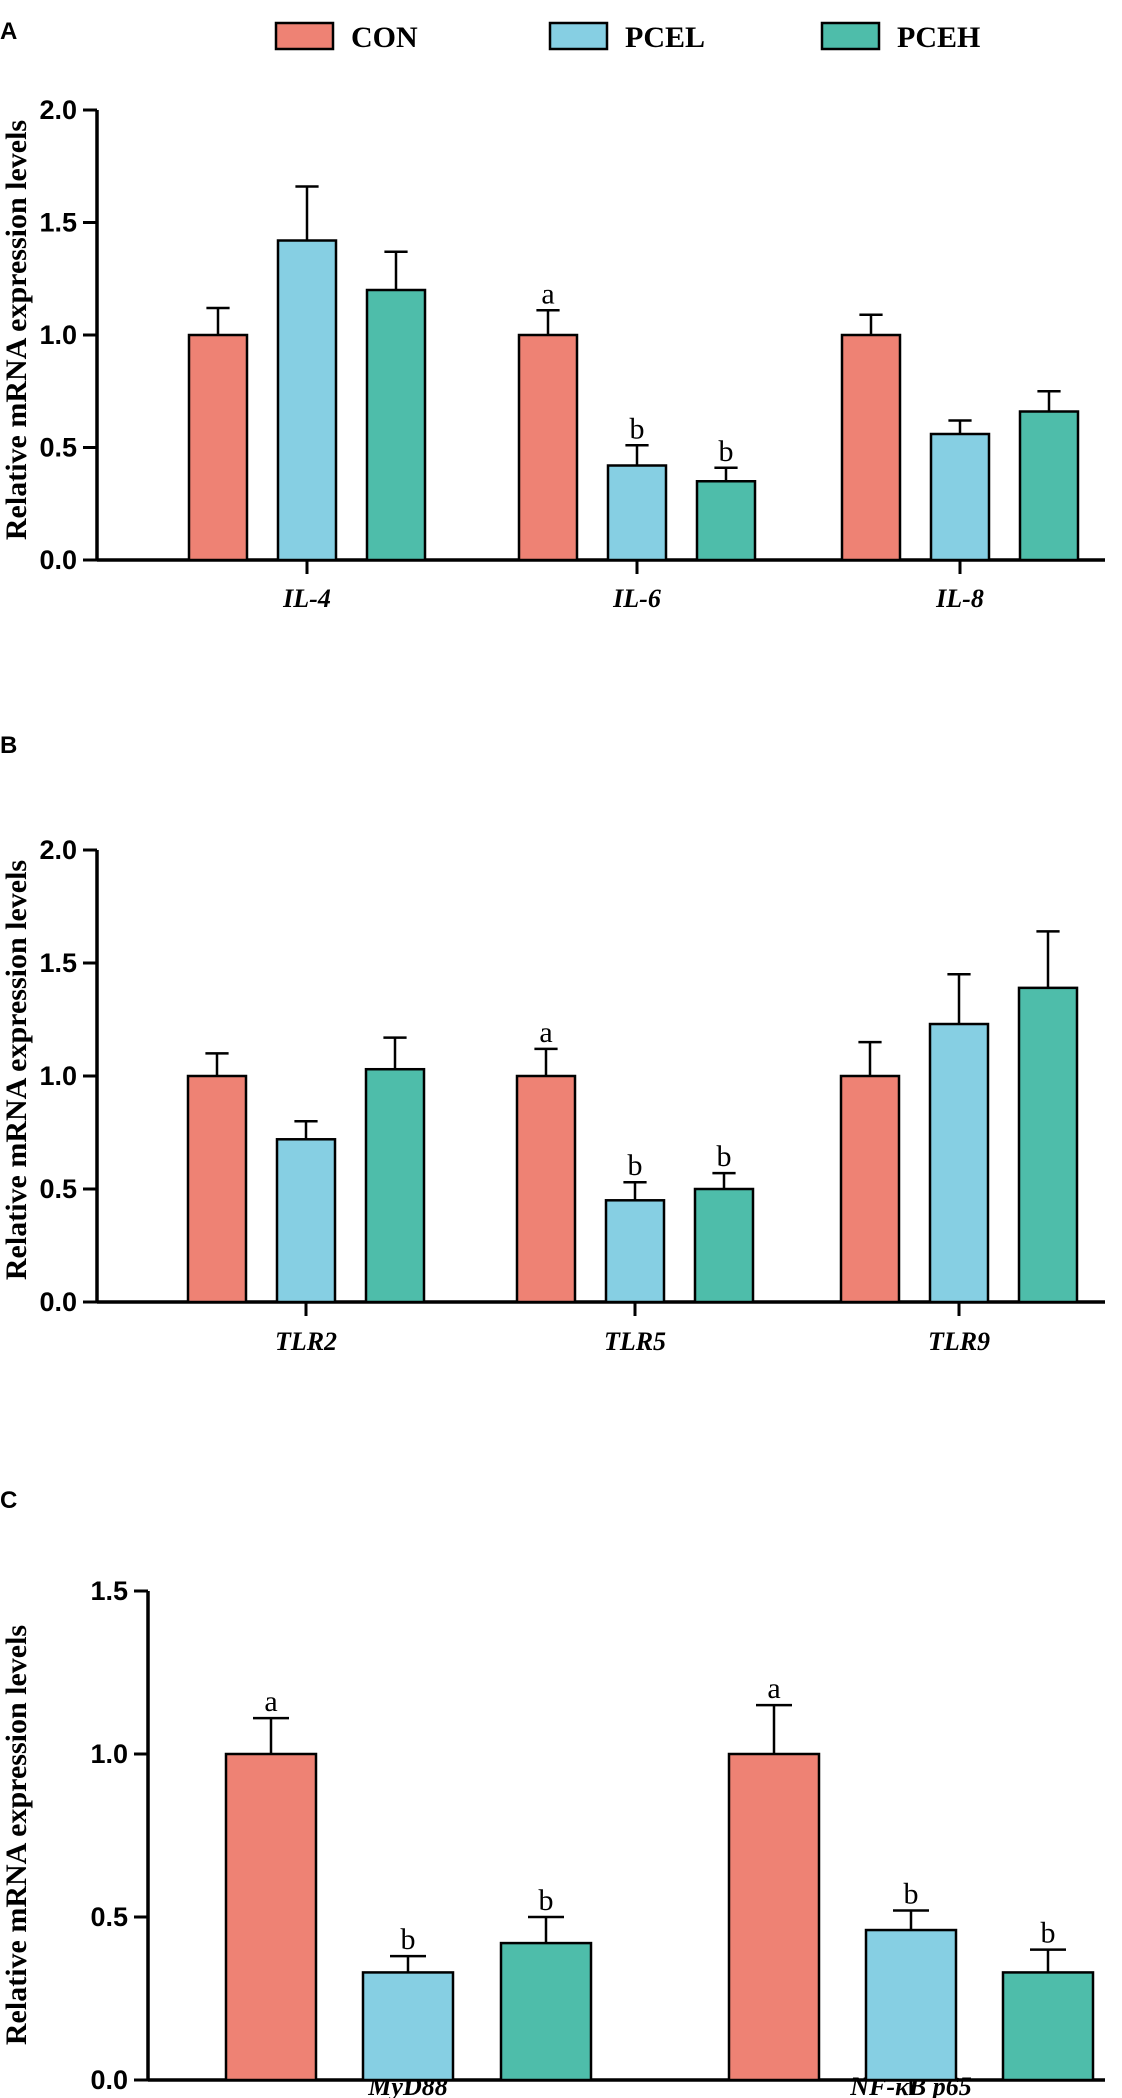  I want to click on panel-b-bar-tlr5-pceh, so click(724, 1245).